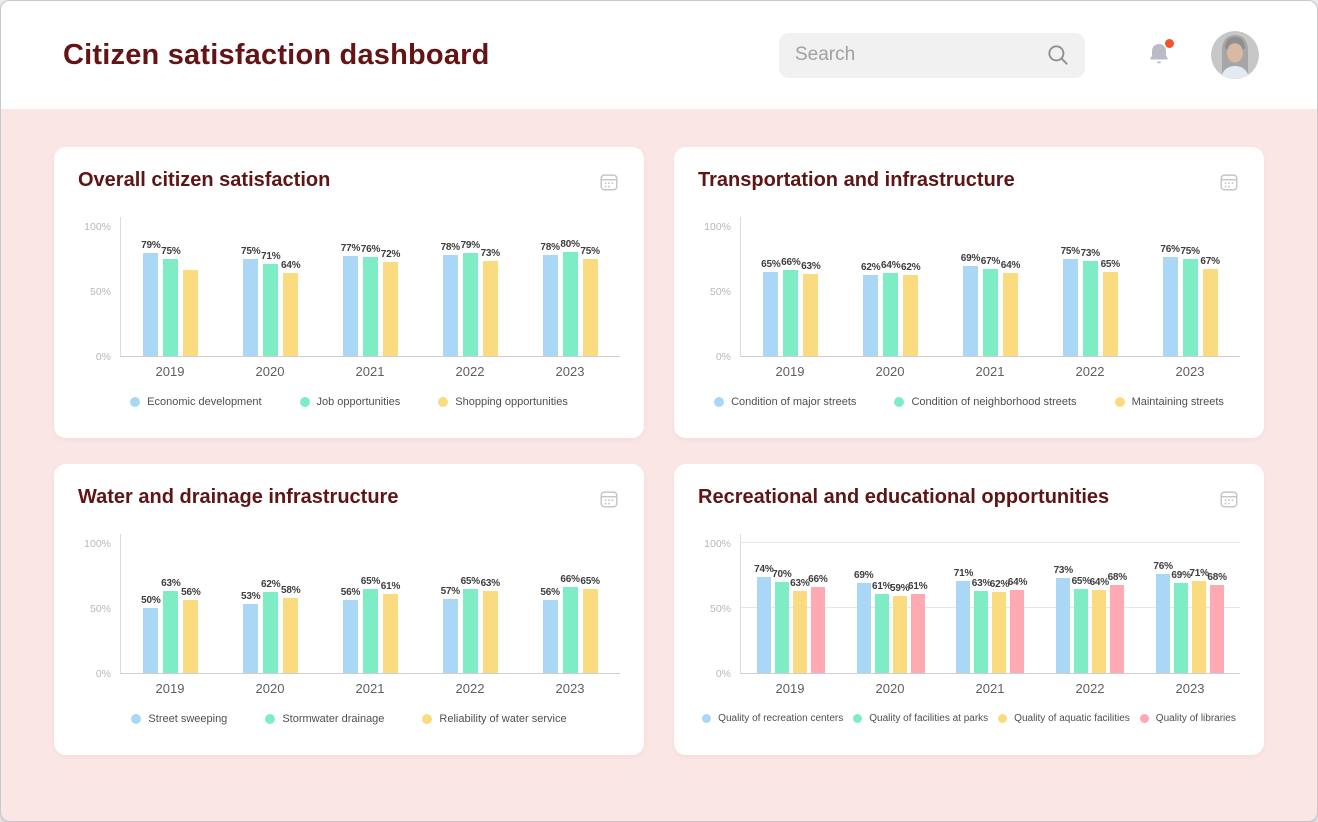 Image resolution: width=1318 pixels, height=822 pixels. I want to click on bell-icon, so click(1159, 57).